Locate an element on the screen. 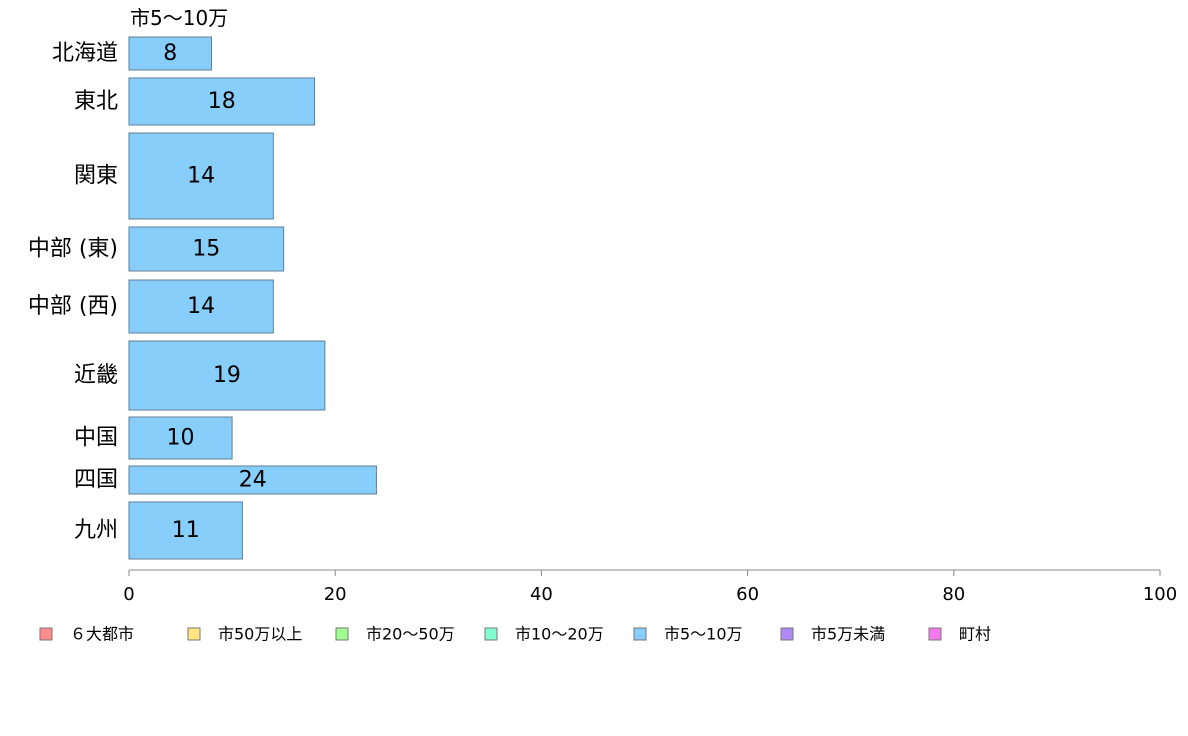 This screenshot has width=1188, height=736. data-label: 19 is located at coordinates (227, 375).